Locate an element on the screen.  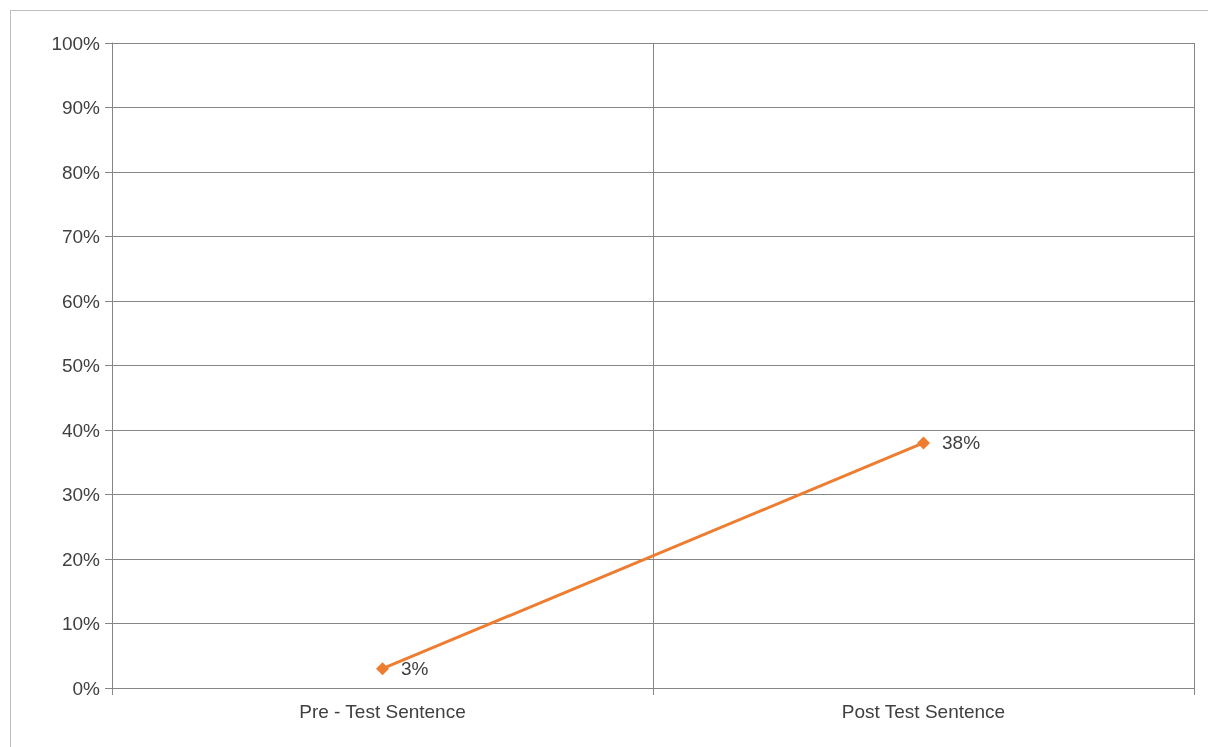
y-tick-label: 30% is located at coordinates (81, 494).